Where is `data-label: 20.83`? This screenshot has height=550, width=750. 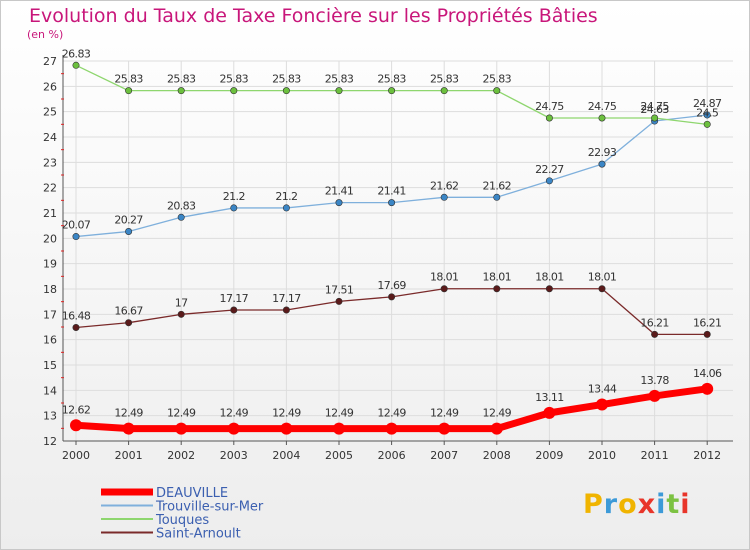 data-label: 20.83 is located at coordinates (181, 205).